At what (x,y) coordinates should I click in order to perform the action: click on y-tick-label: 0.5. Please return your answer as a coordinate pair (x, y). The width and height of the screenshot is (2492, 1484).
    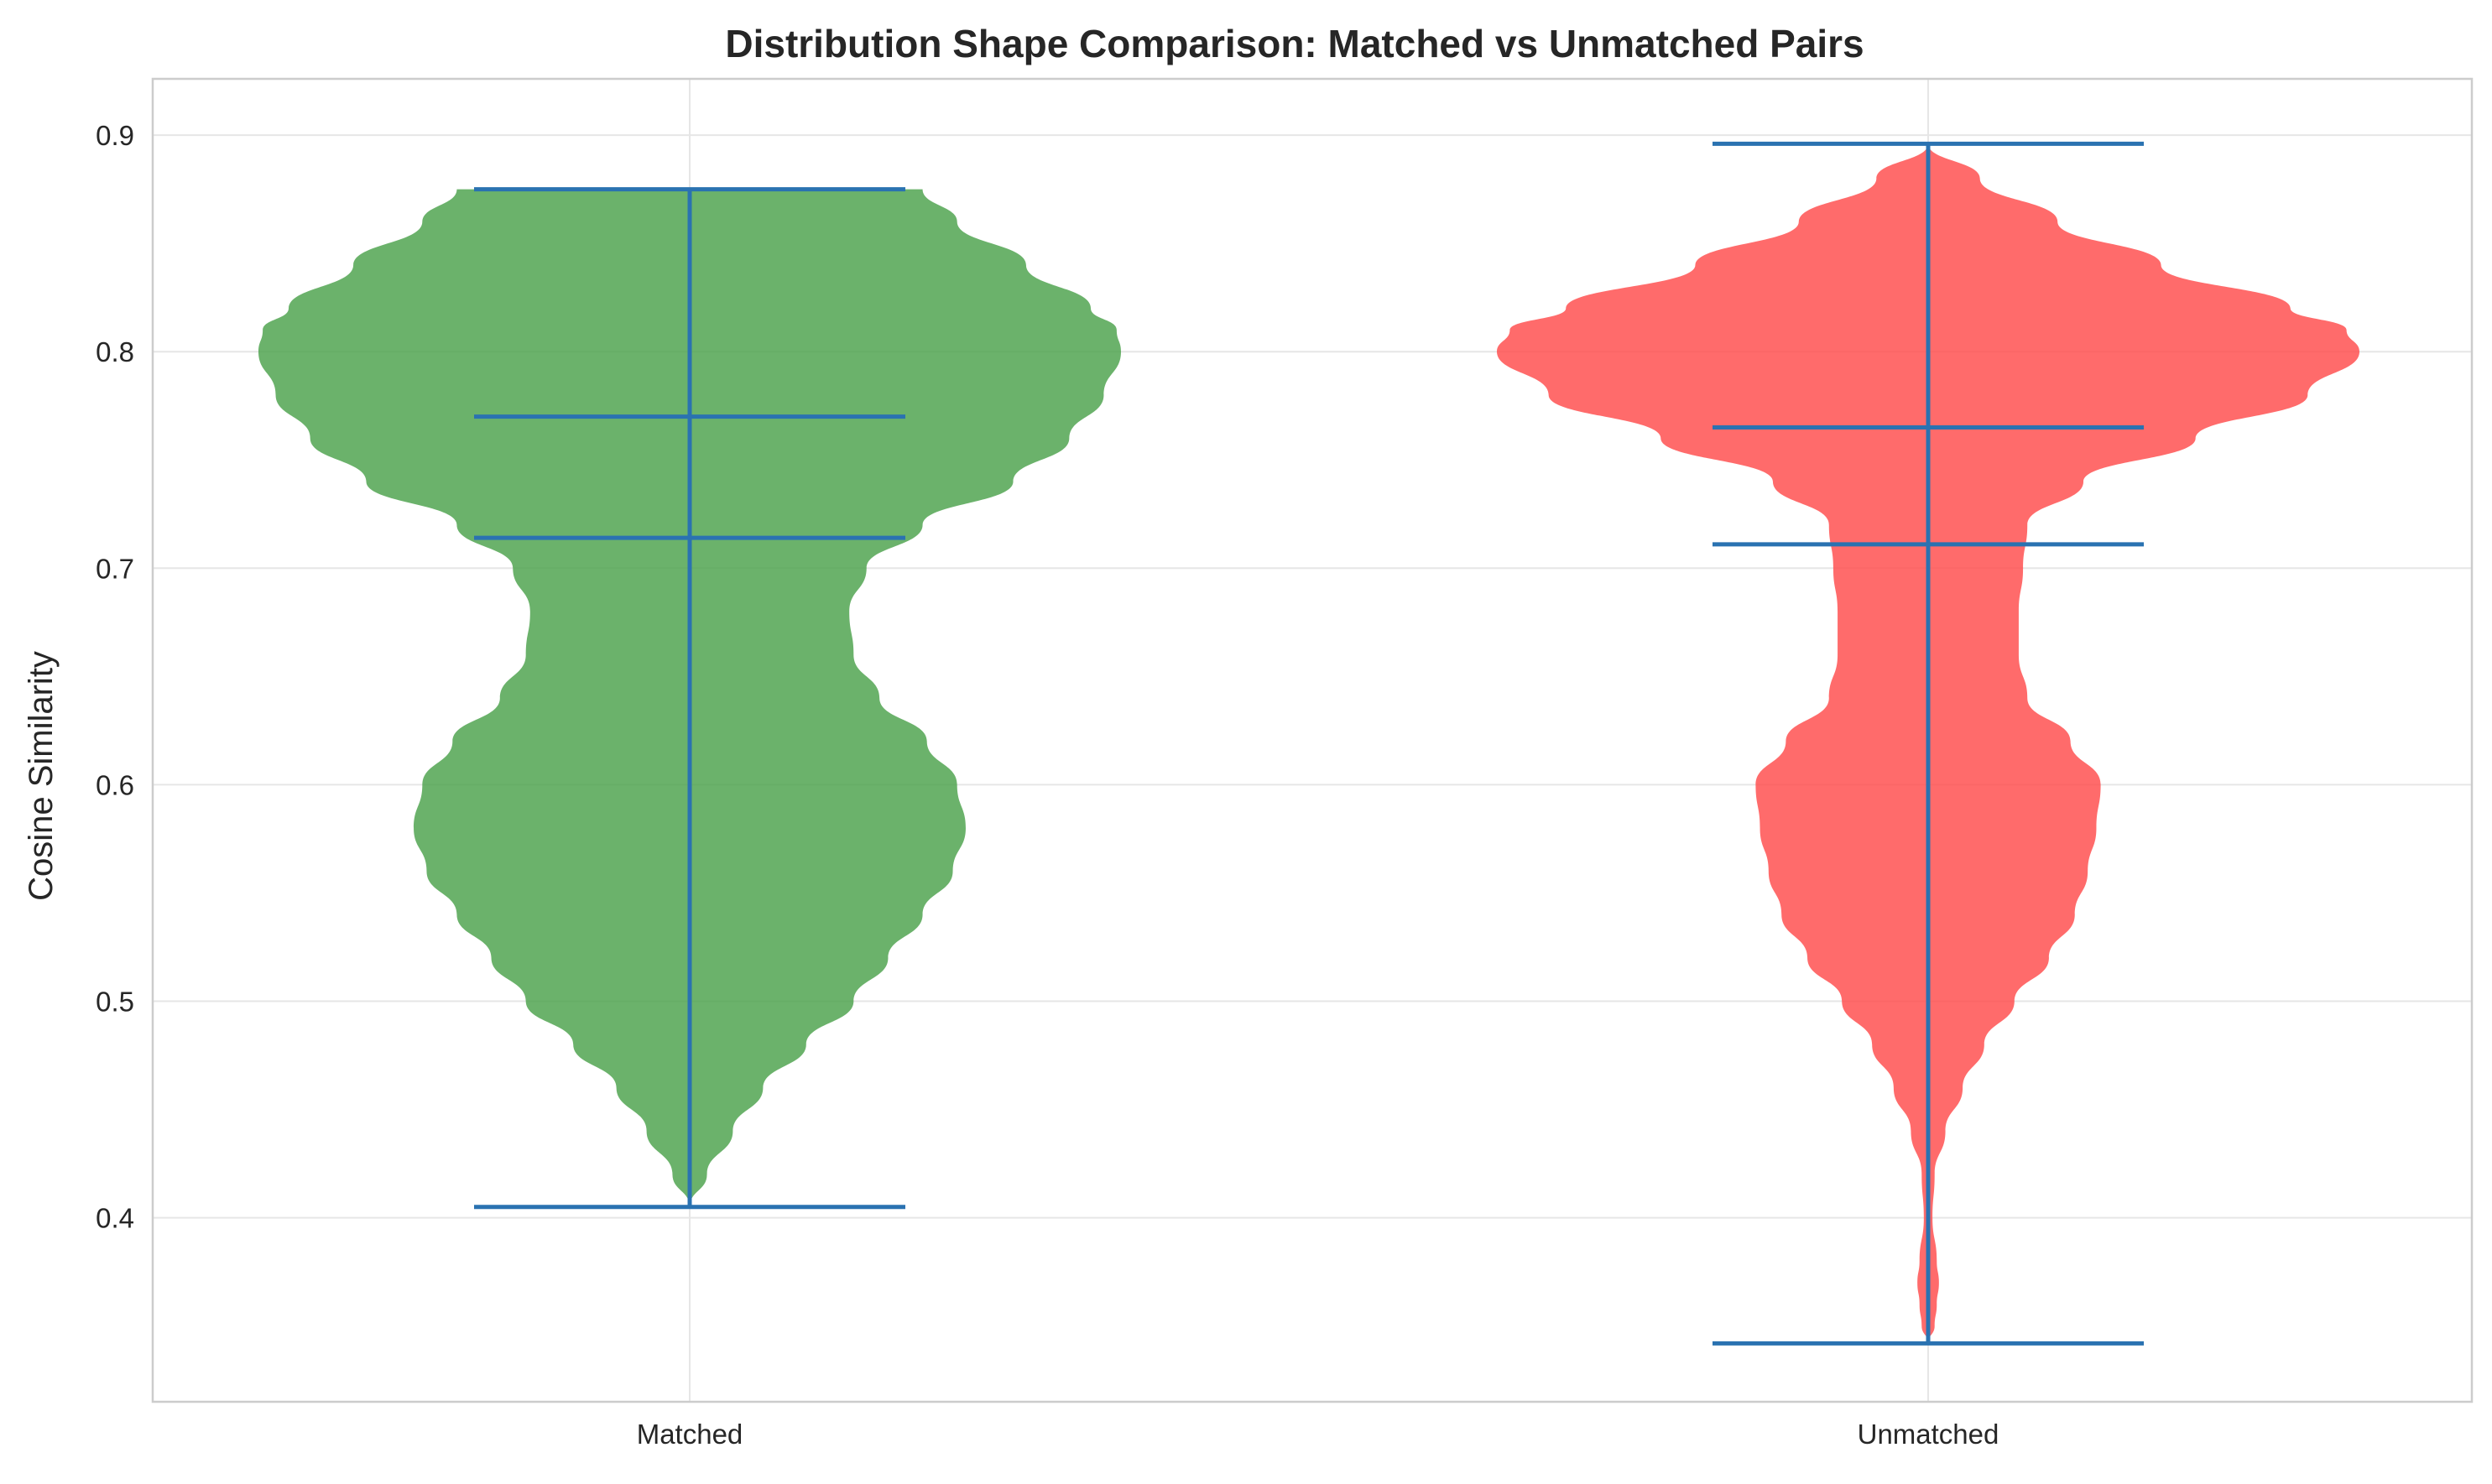
    Looking at the image, I should click on (115, 1002).